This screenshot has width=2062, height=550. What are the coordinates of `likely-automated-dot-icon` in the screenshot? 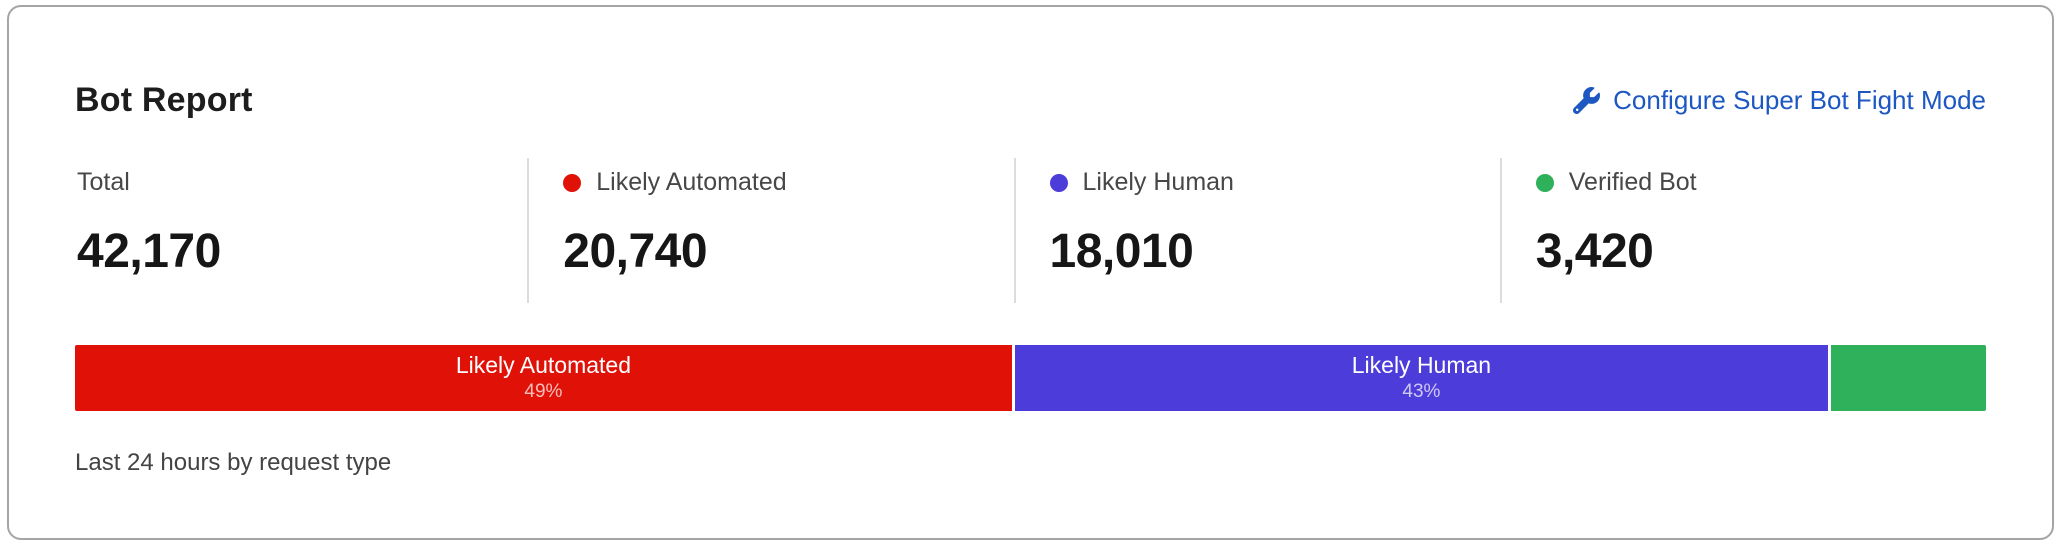 It's located at (572, 182).